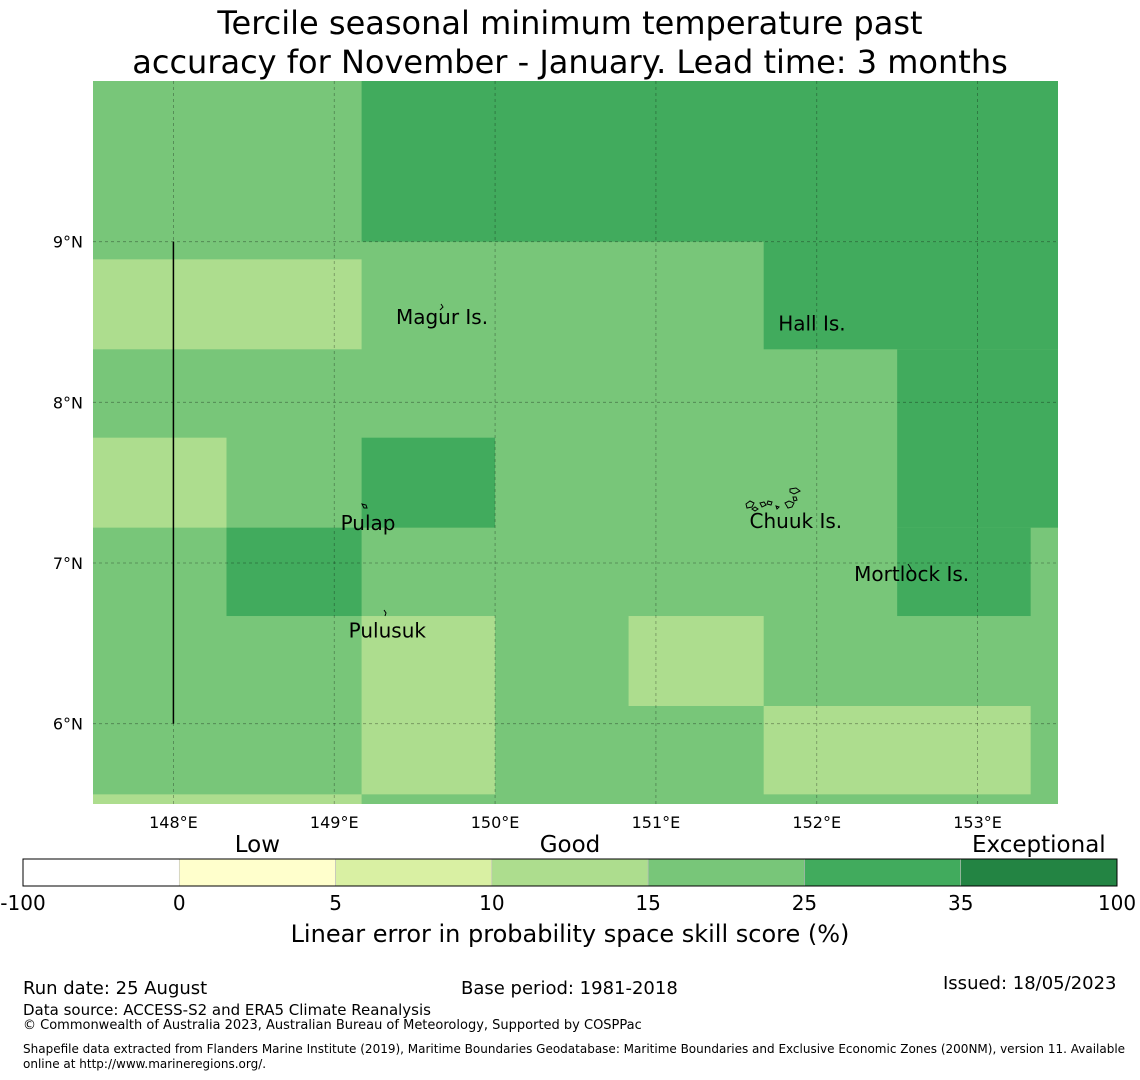 The width and height of the screenshot is (1140, 1080). Describe the element at coordinates (442, 317) in the screenshot. I see `place-label: Magur Is.` at that location.